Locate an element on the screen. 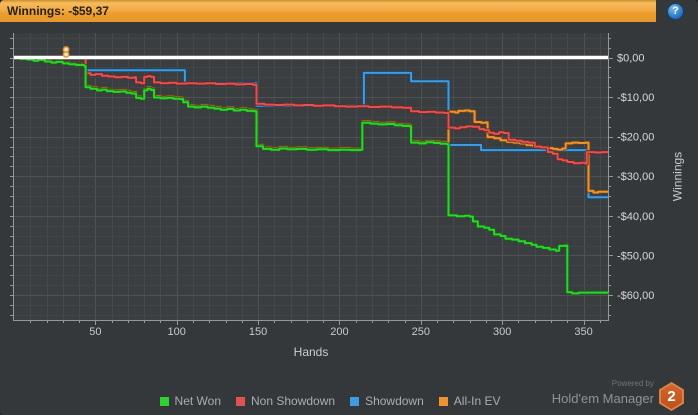 Image resolution: width=698 pixels, height=415 pixels. legend-label: Net Won is located at coordinates (197, 401).